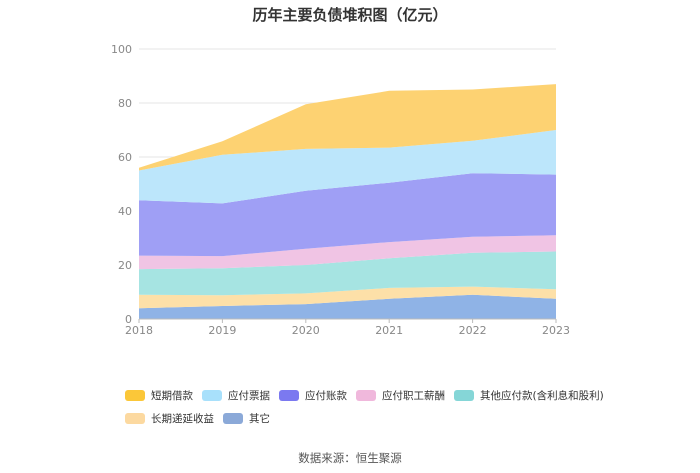 The width and height of the screenshot is (700, 473). Describe the element at coordinates (473, 330) in the screenshot. I see `x-tick-label: 2022` at that location.